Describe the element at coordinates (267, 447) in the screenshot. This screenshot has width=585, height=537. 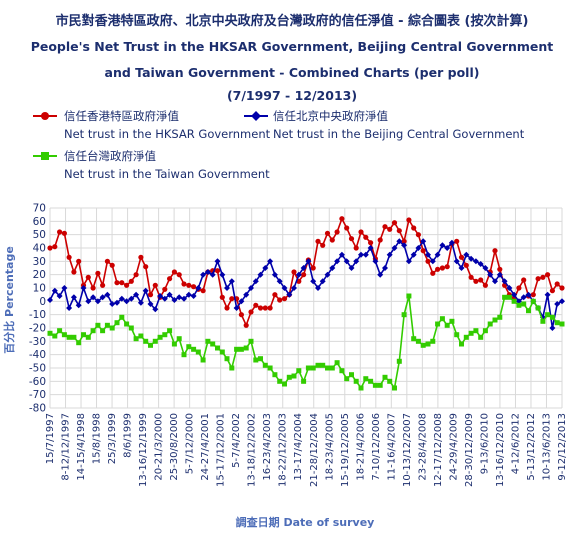
I see `x-tick-label: 16-23/4/2003` at that location.